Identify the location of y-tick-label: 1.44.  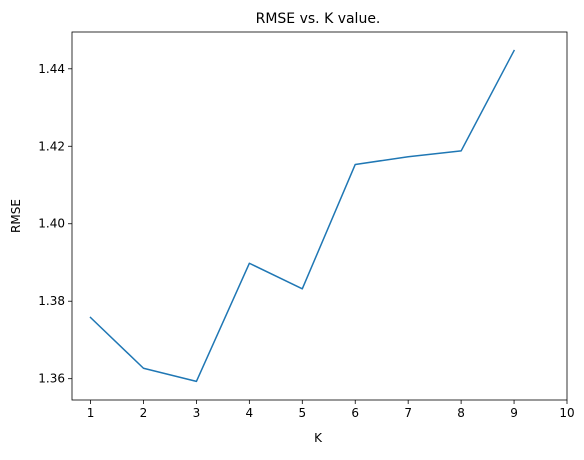
(51, 69).